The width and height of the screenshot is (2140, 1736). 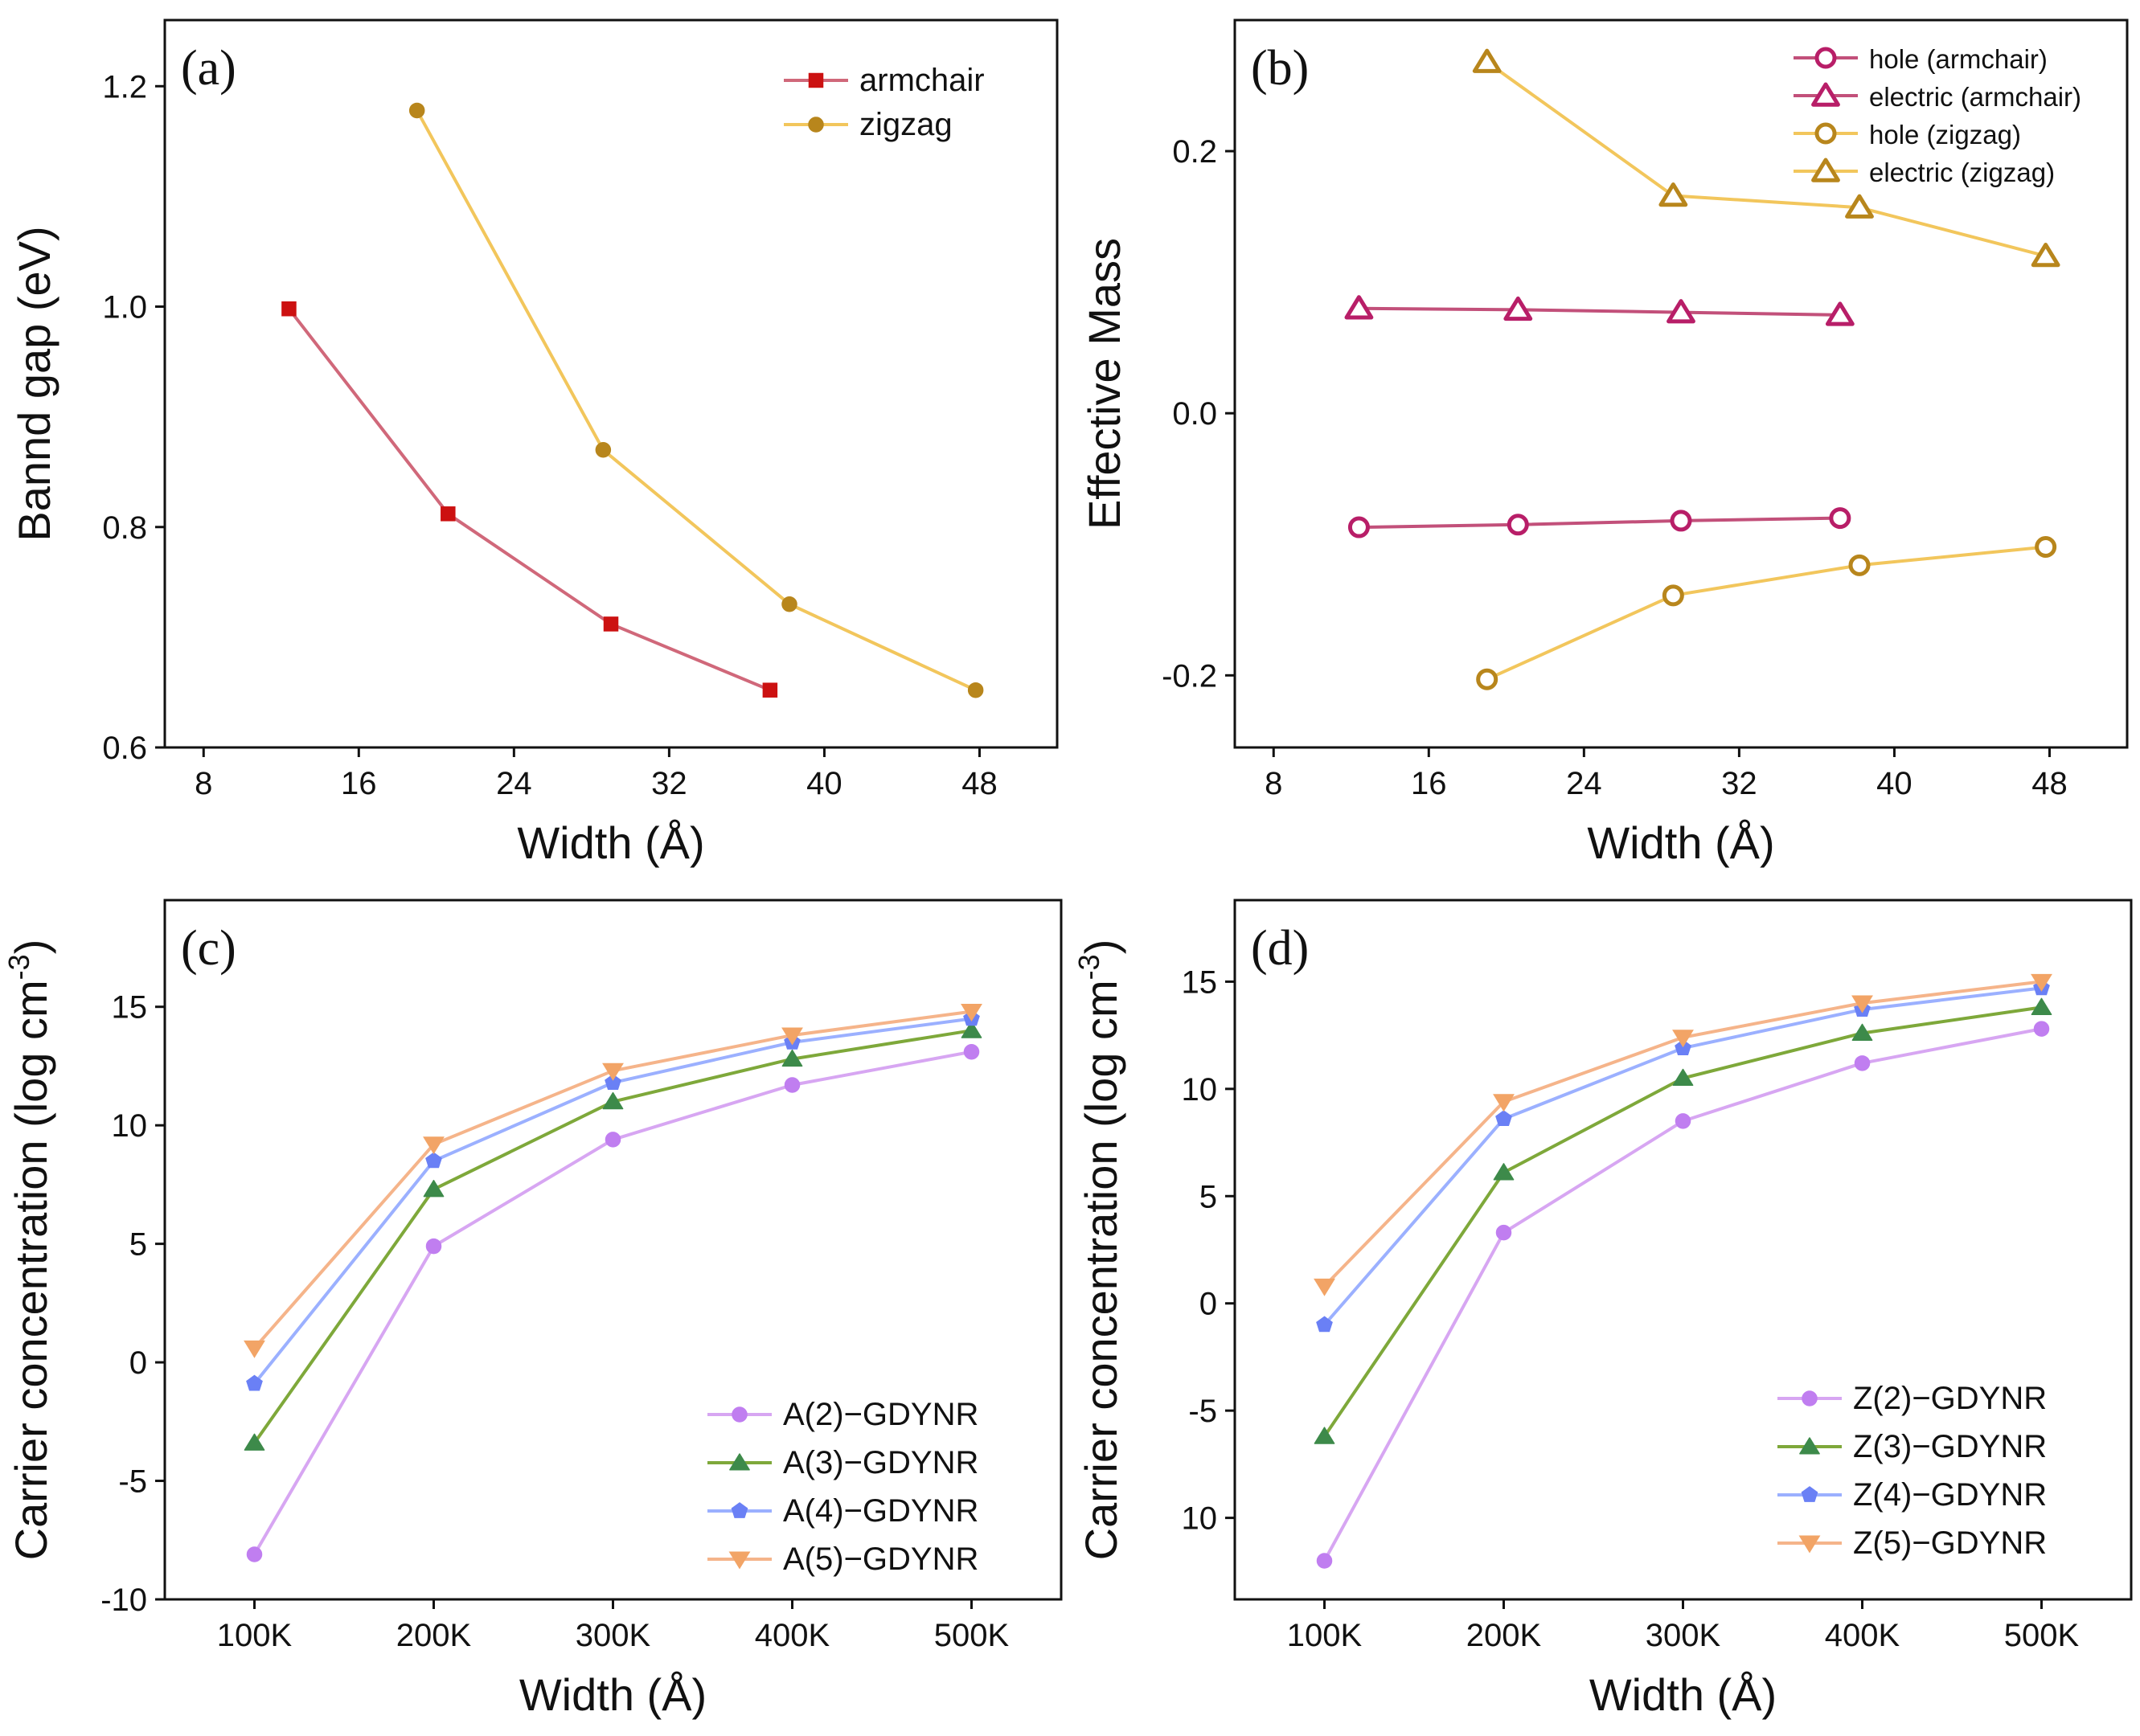 What do you see at coordinates (1429, 783) in the screenshot?
I see `x-tick-label: 16` at bounding box center [1429, 783].